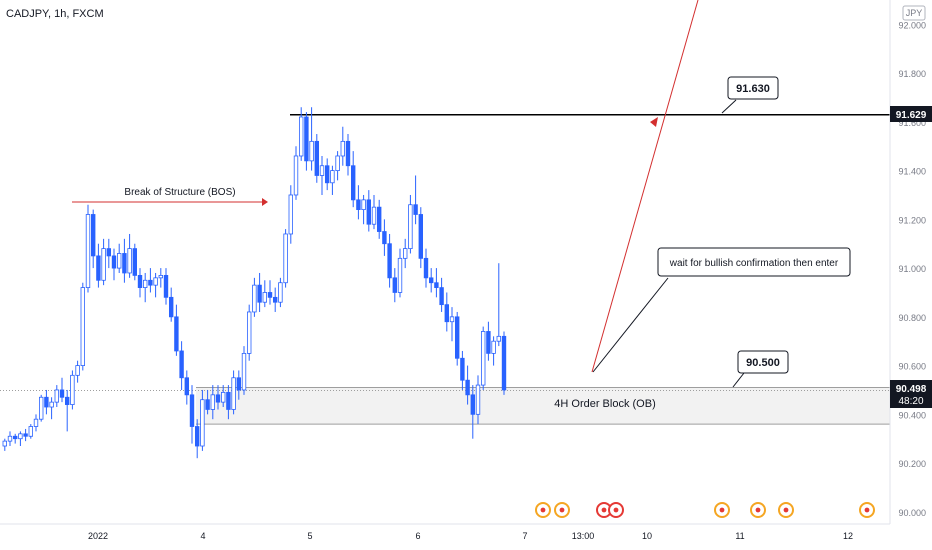 This screenshot has width=932, height=550. I want to click on time-axis: 2022 4 5 6 7 13:00 10 11 12, so click(470, 536).